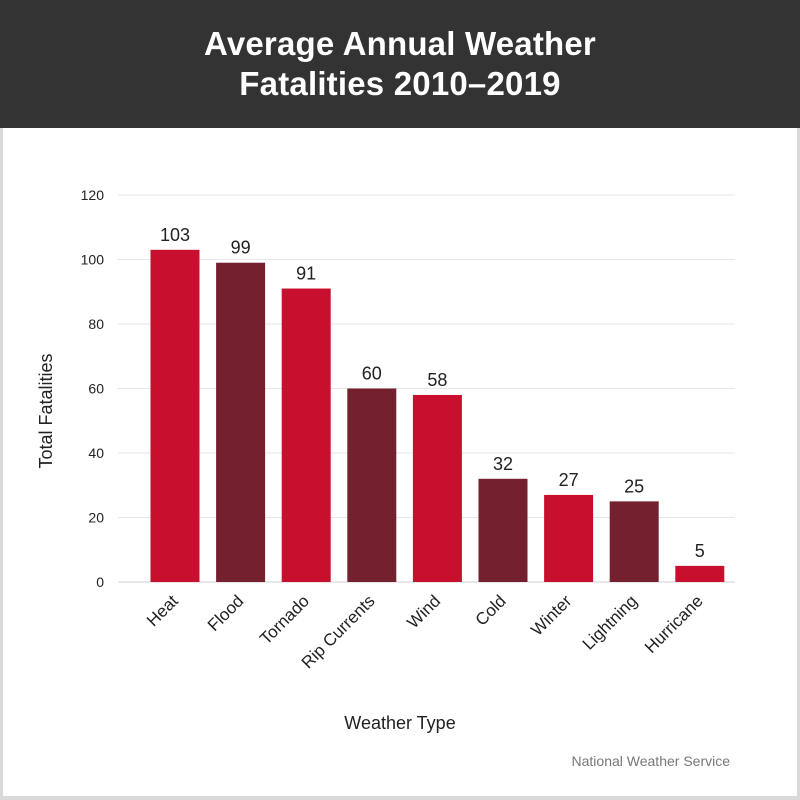 The height and width of the screenshot is (800, 800). Describe the element at coordinates (634, 541) in the screenshot. I see `bar-lightning` at that location.